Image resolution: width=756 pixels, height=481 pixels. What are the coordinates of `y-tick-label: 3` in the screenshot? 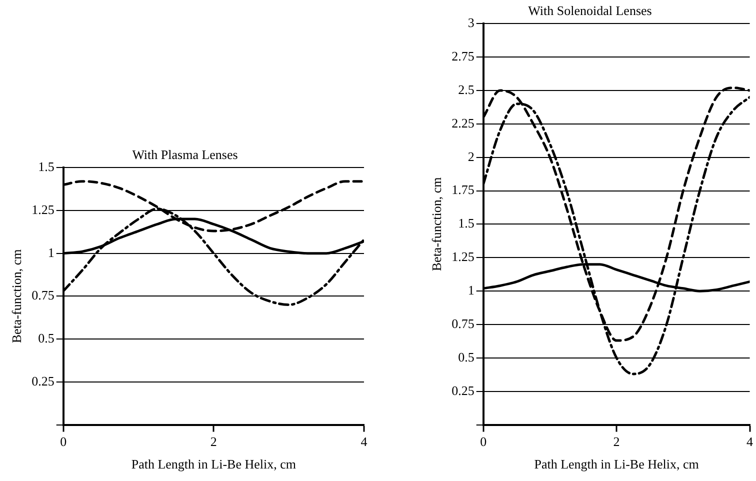 It's located at (471, 22).